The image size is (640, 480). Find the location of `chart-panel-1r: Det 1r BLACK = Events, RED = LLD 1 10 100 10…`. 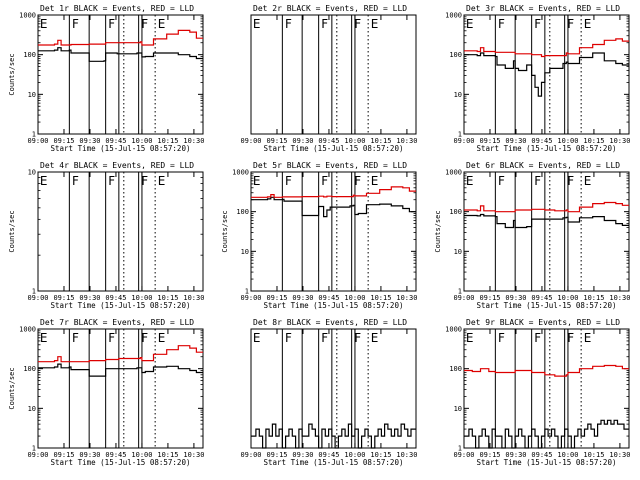

chart-panel-1r: Det 1r BLACK = Events, RED = LLD 1 10 100 10… is located at coordinates (106, 78).